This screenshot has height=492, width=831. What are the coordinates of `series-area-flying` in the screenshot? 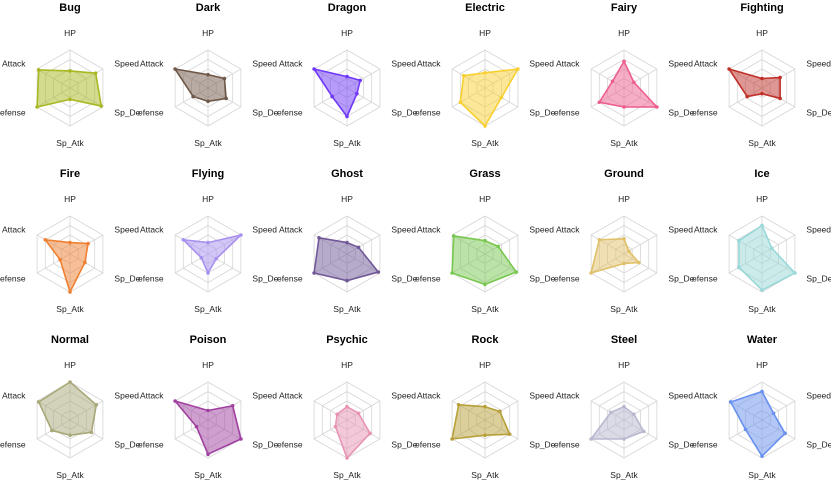 It's located at (212, 254).